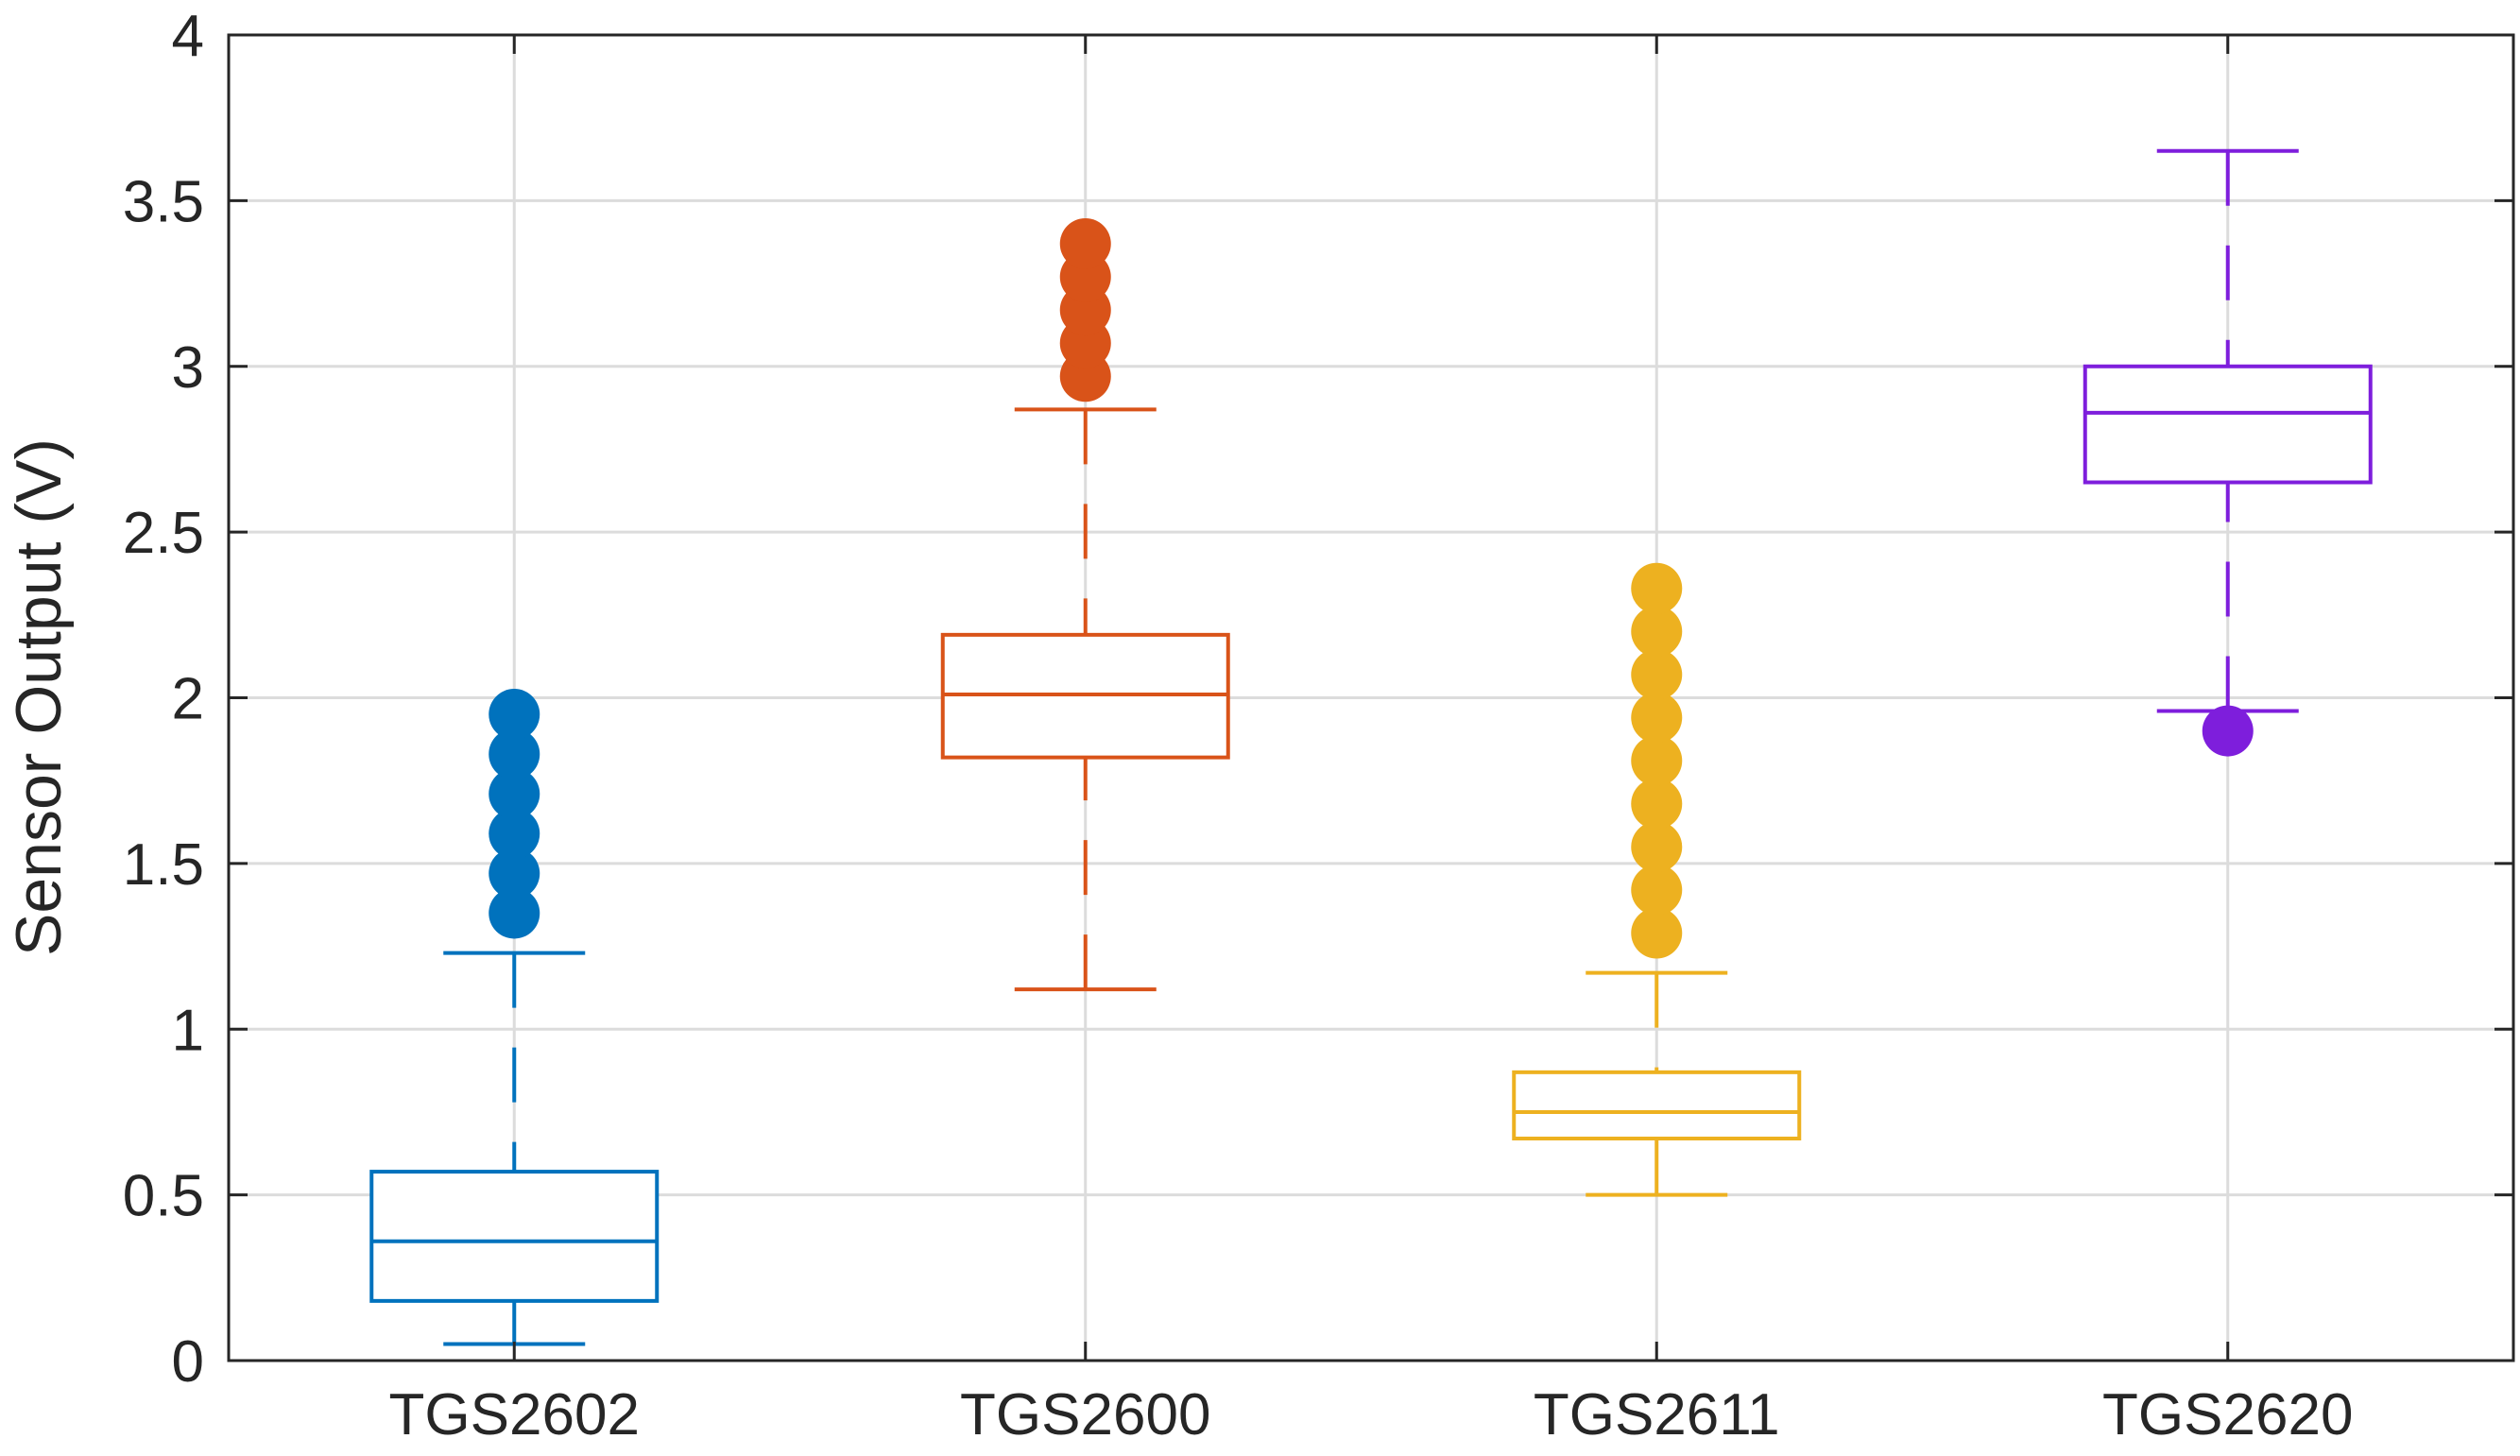  I want to click on y-tick-label: 1.5, so click(163, 865).